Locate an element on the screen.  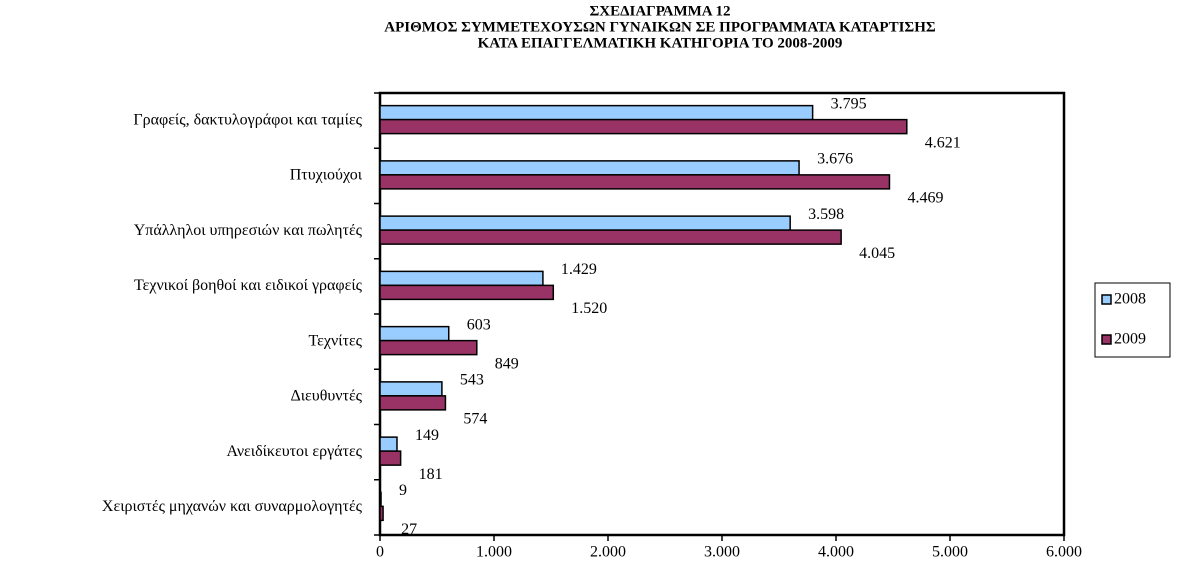
legend-label: 2009 is located at coordinates (1130, 339).